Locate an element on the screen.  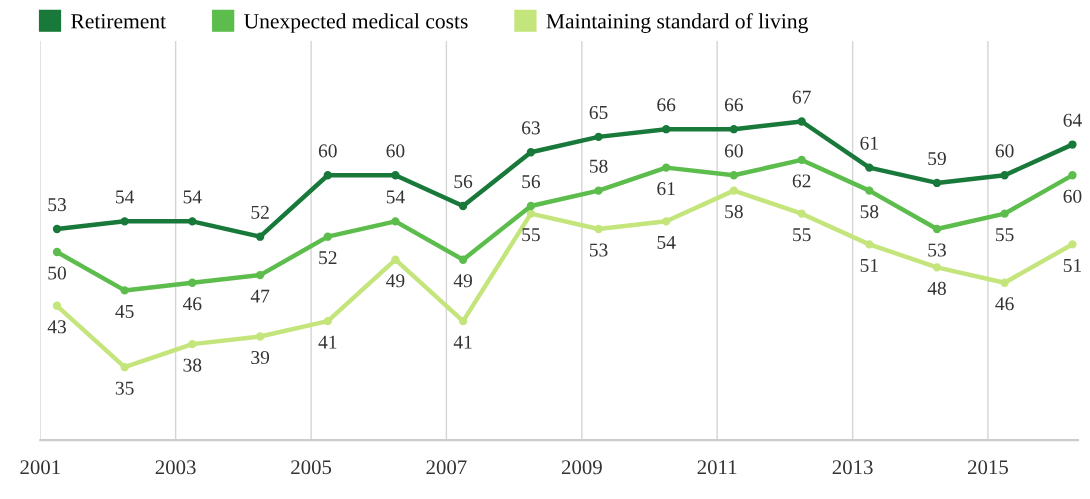
x-tick-label: 2013 is located at coordinates (852, 467).